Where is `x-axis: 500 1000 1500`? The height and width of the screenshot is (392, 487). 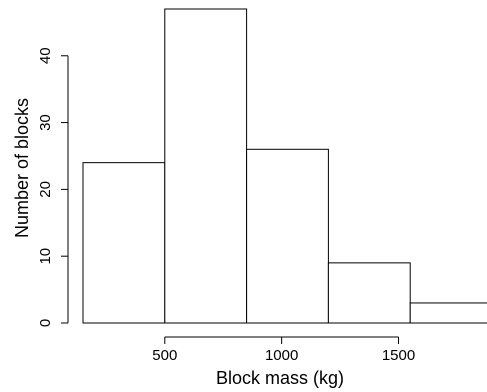 x-axis: 500 1000 1500 is located at coordinates (283, 350).